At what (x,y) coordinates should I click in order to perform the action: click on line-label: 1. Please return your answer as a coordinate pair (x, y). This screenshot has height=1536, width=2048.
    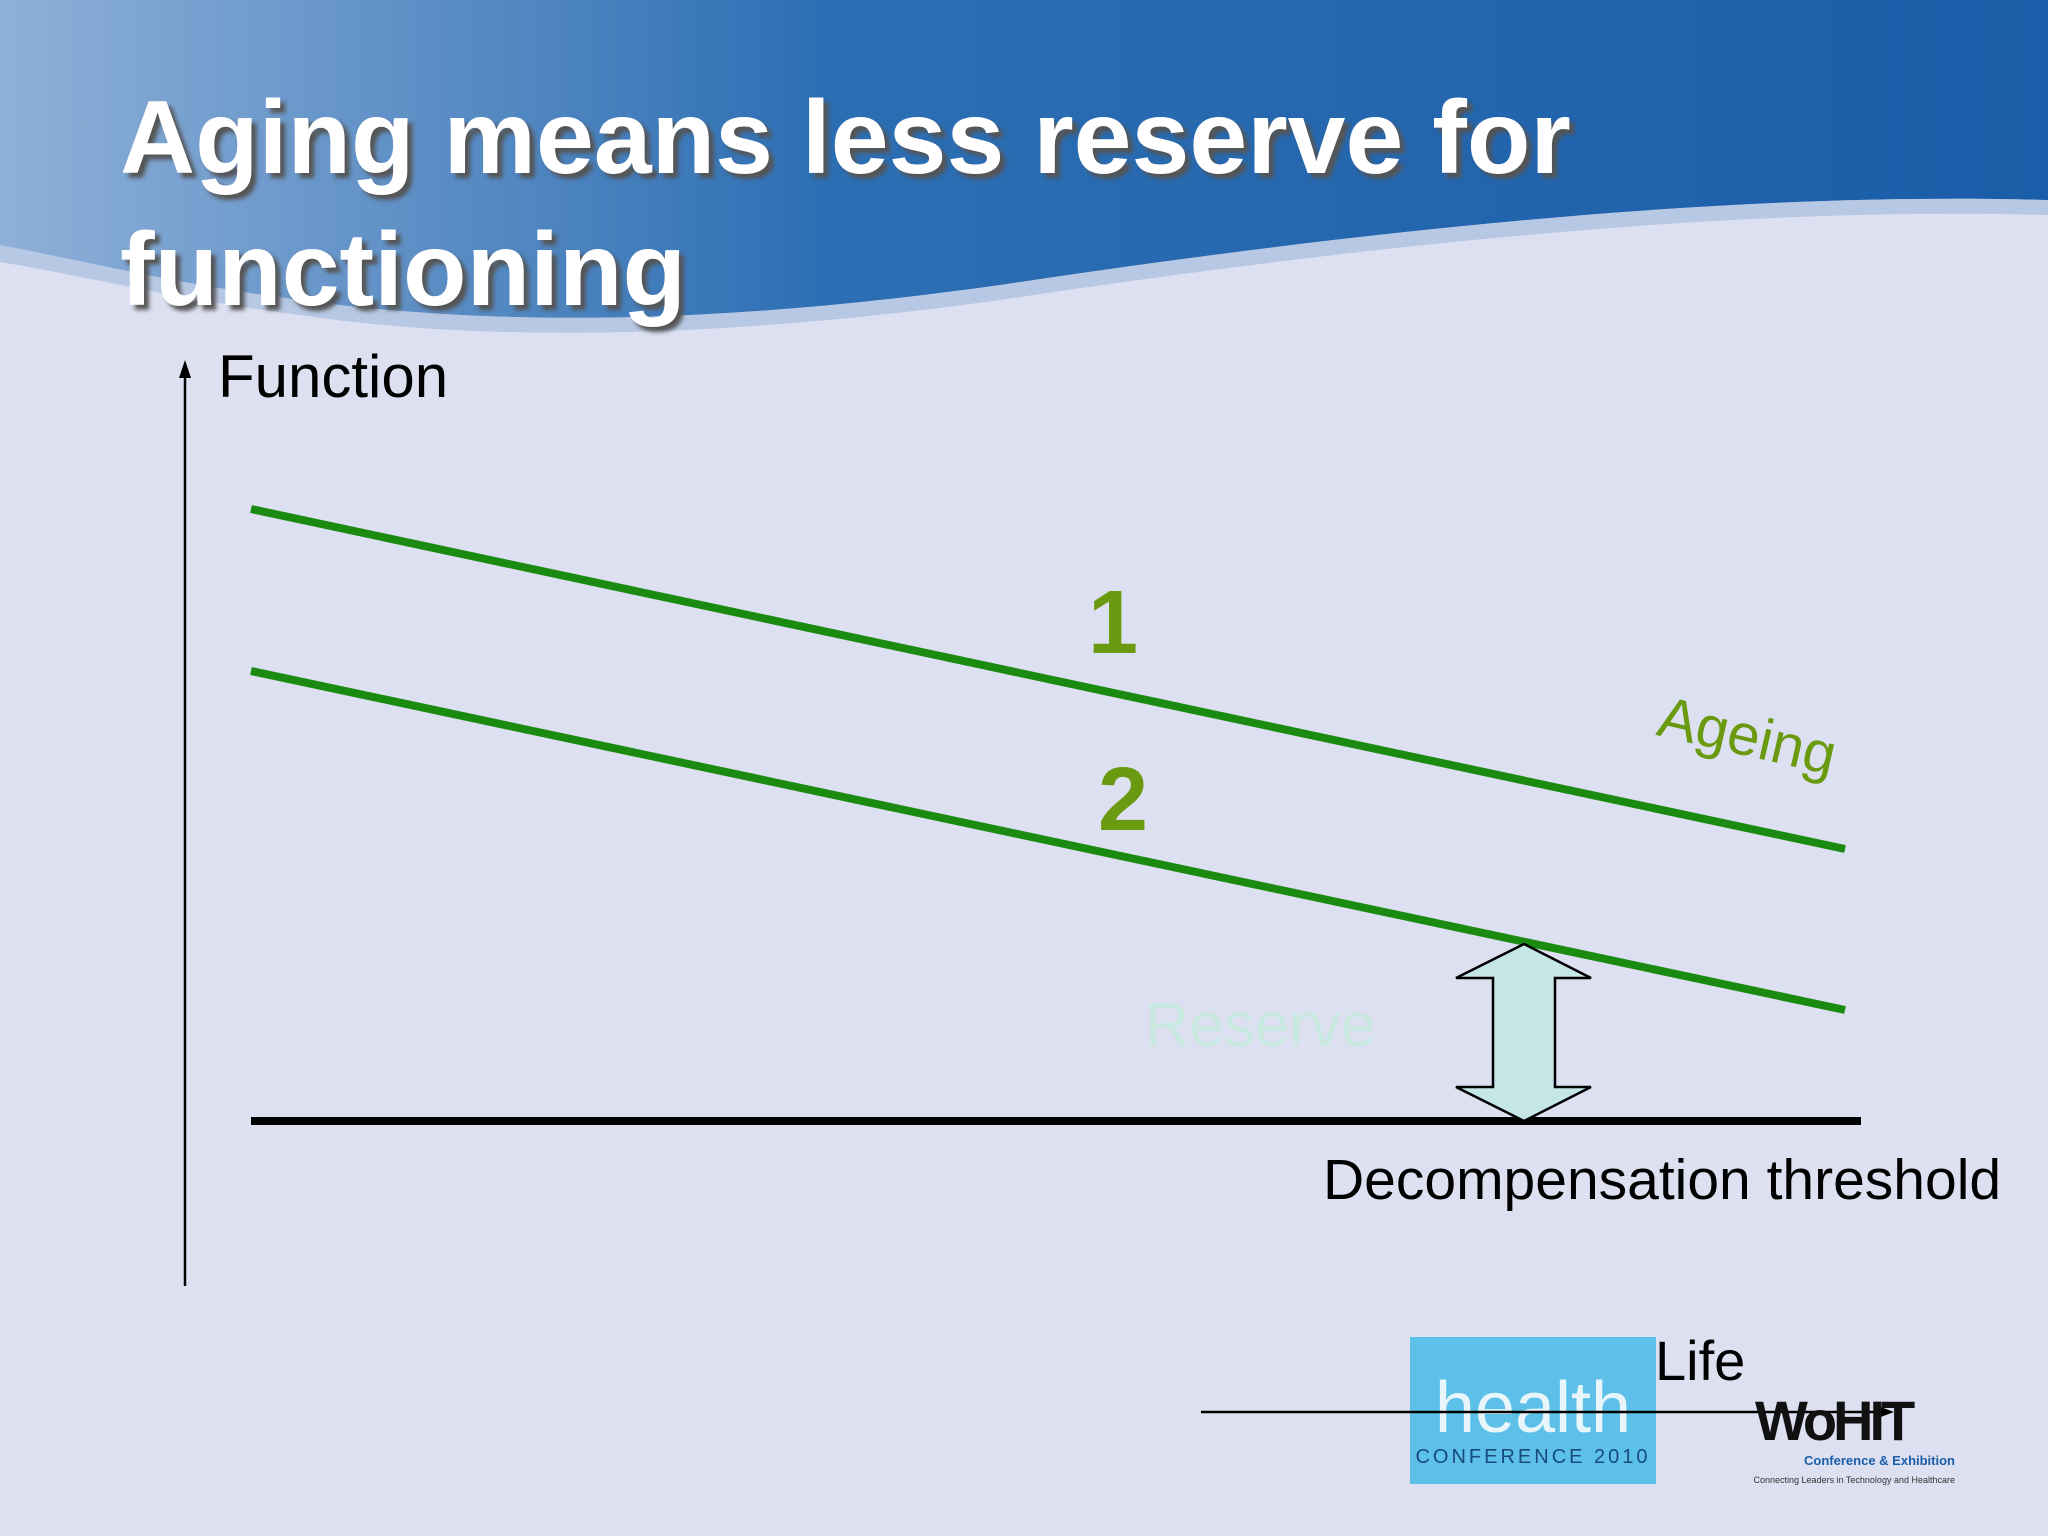
    Looking at the image, I should click on (1113, 623).